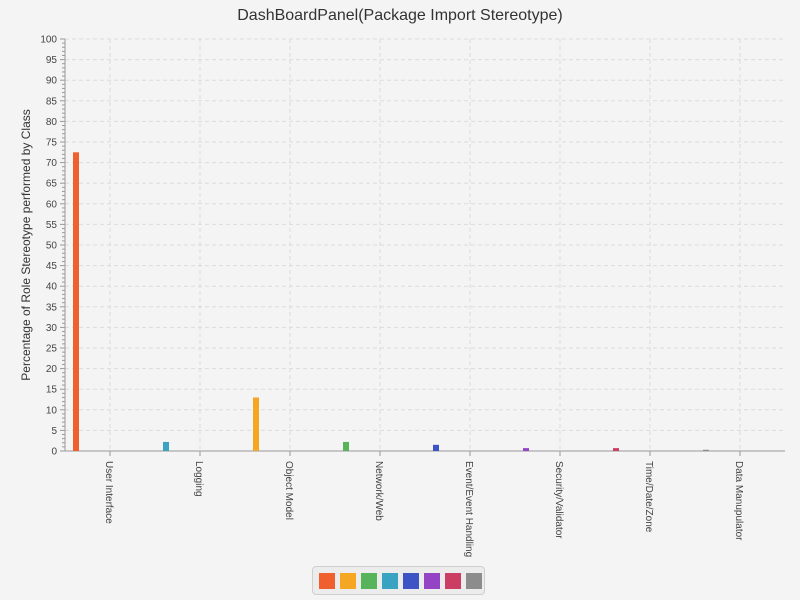 This screenshot has width=800, height=600. Describe the element at coordinates (54, 431) in the screenshot. I see `y-tick-label: 5` at that location.